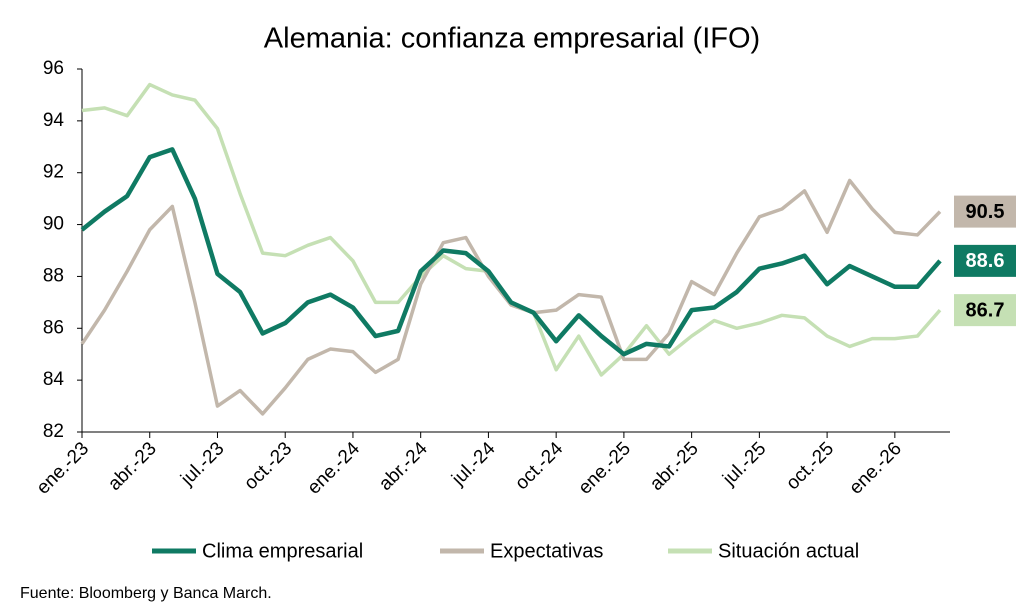  Describe the element at coordinates (282, 551) in the screenshot. I see `legend-label: Clima empresarial` at that location.